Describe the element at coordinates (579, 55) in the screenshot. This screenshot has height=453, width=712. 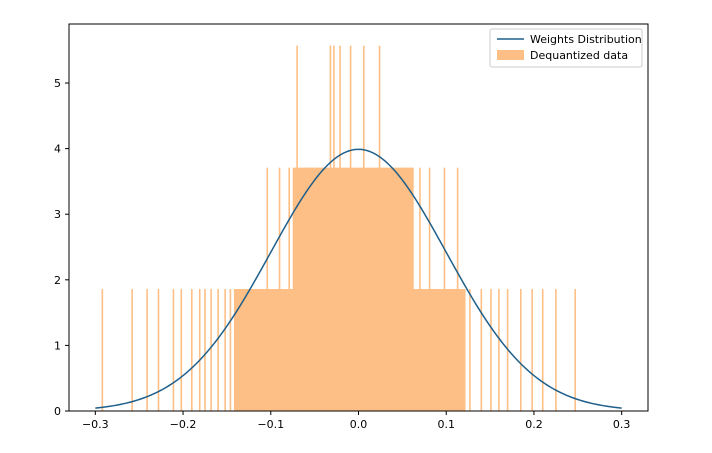
I see `legend-label-dequantized-data: Dequantized data` at that location.